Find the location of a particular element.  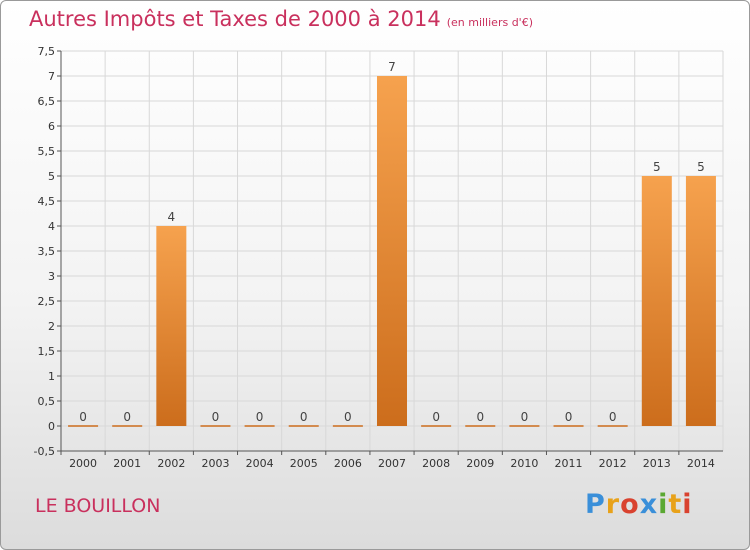

y-tick-label: 6,5 is located at coordinates (47, 101).